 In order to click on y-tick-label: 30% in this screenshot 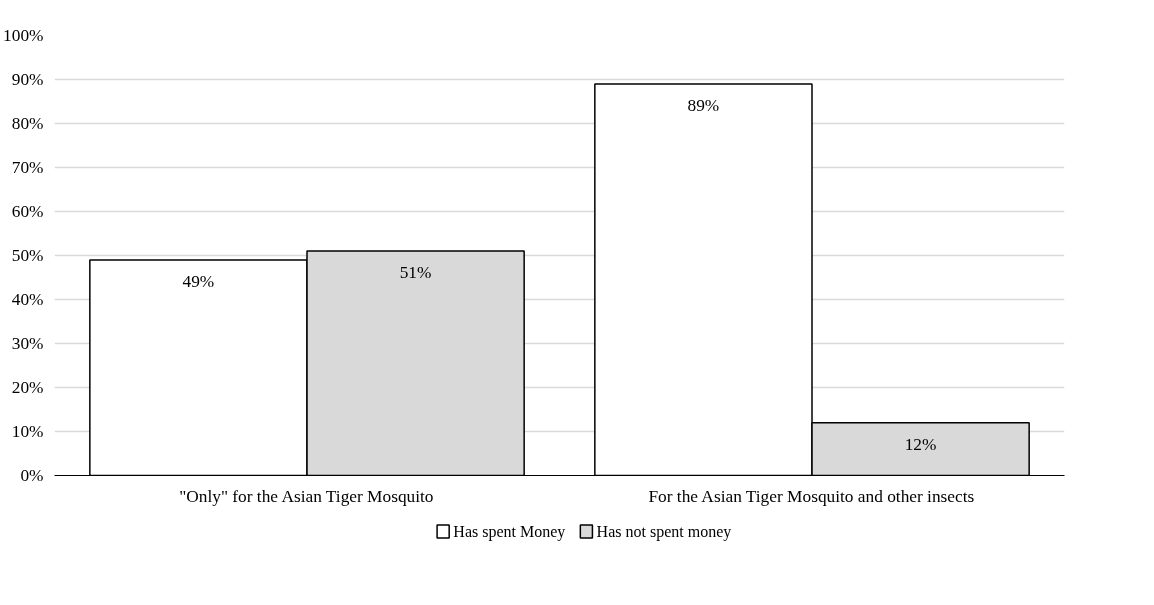, I will do `click(27, 343)`.